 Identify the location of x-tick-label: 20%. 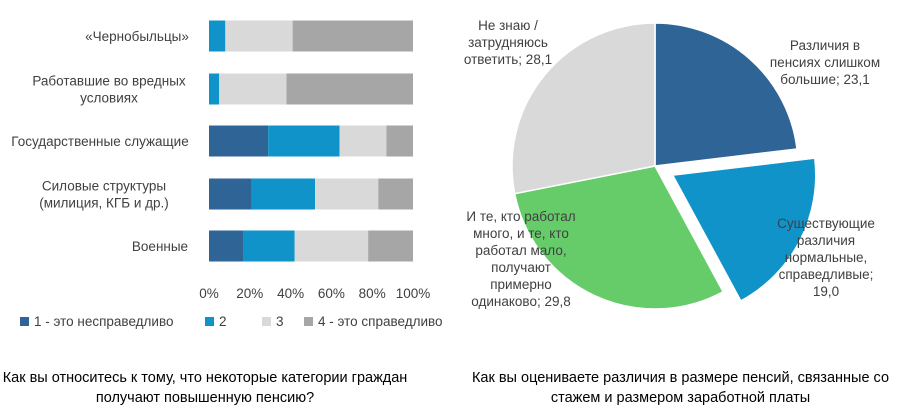
(249, 293).